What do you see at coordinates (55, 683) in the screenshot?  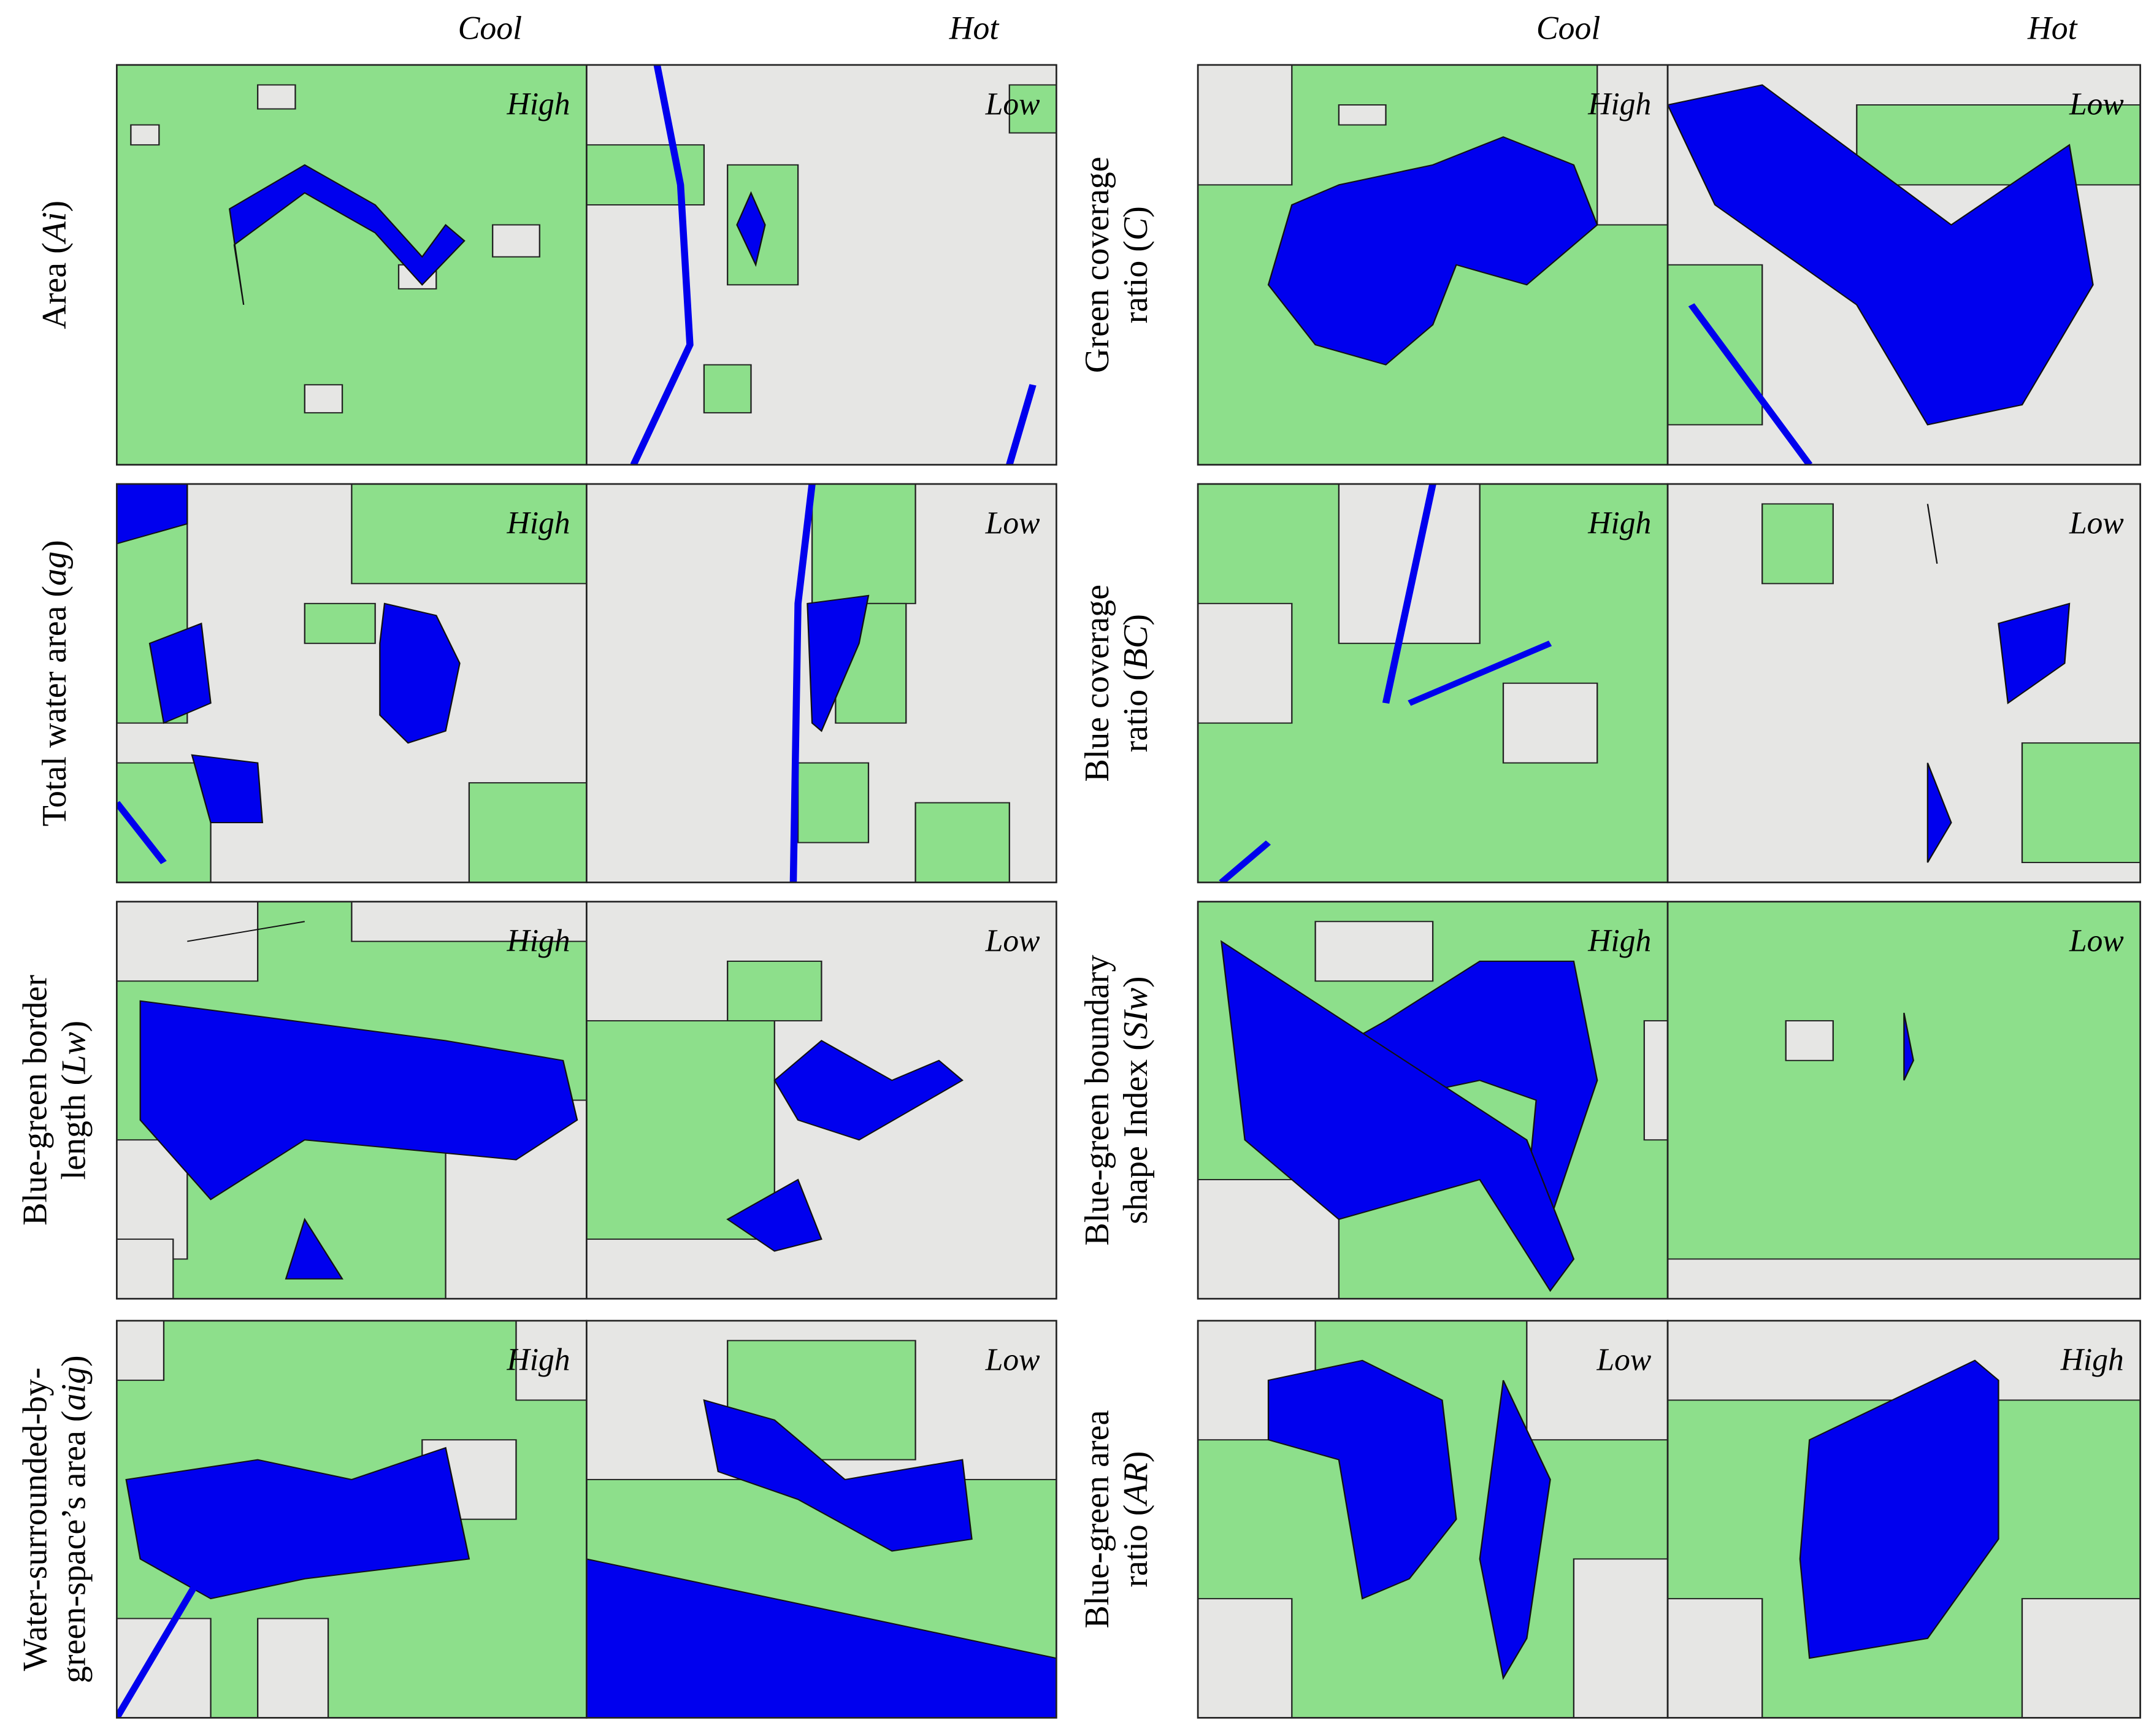 I see `row-label: Total water area (ag)` at bounding box center [55, 683].